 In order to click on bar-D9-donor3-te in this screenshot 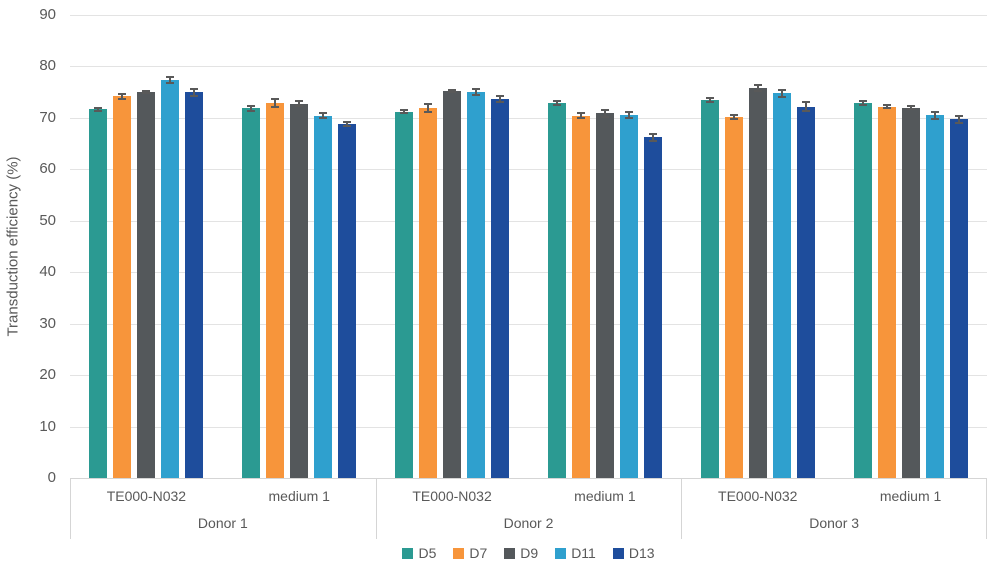, I will do `click(757, 283)`.